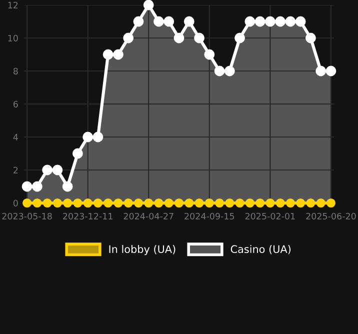  Describe the element at coordinates (260, 249) in the screenshot. I see `legend-label: Casino (UA)` at that location.